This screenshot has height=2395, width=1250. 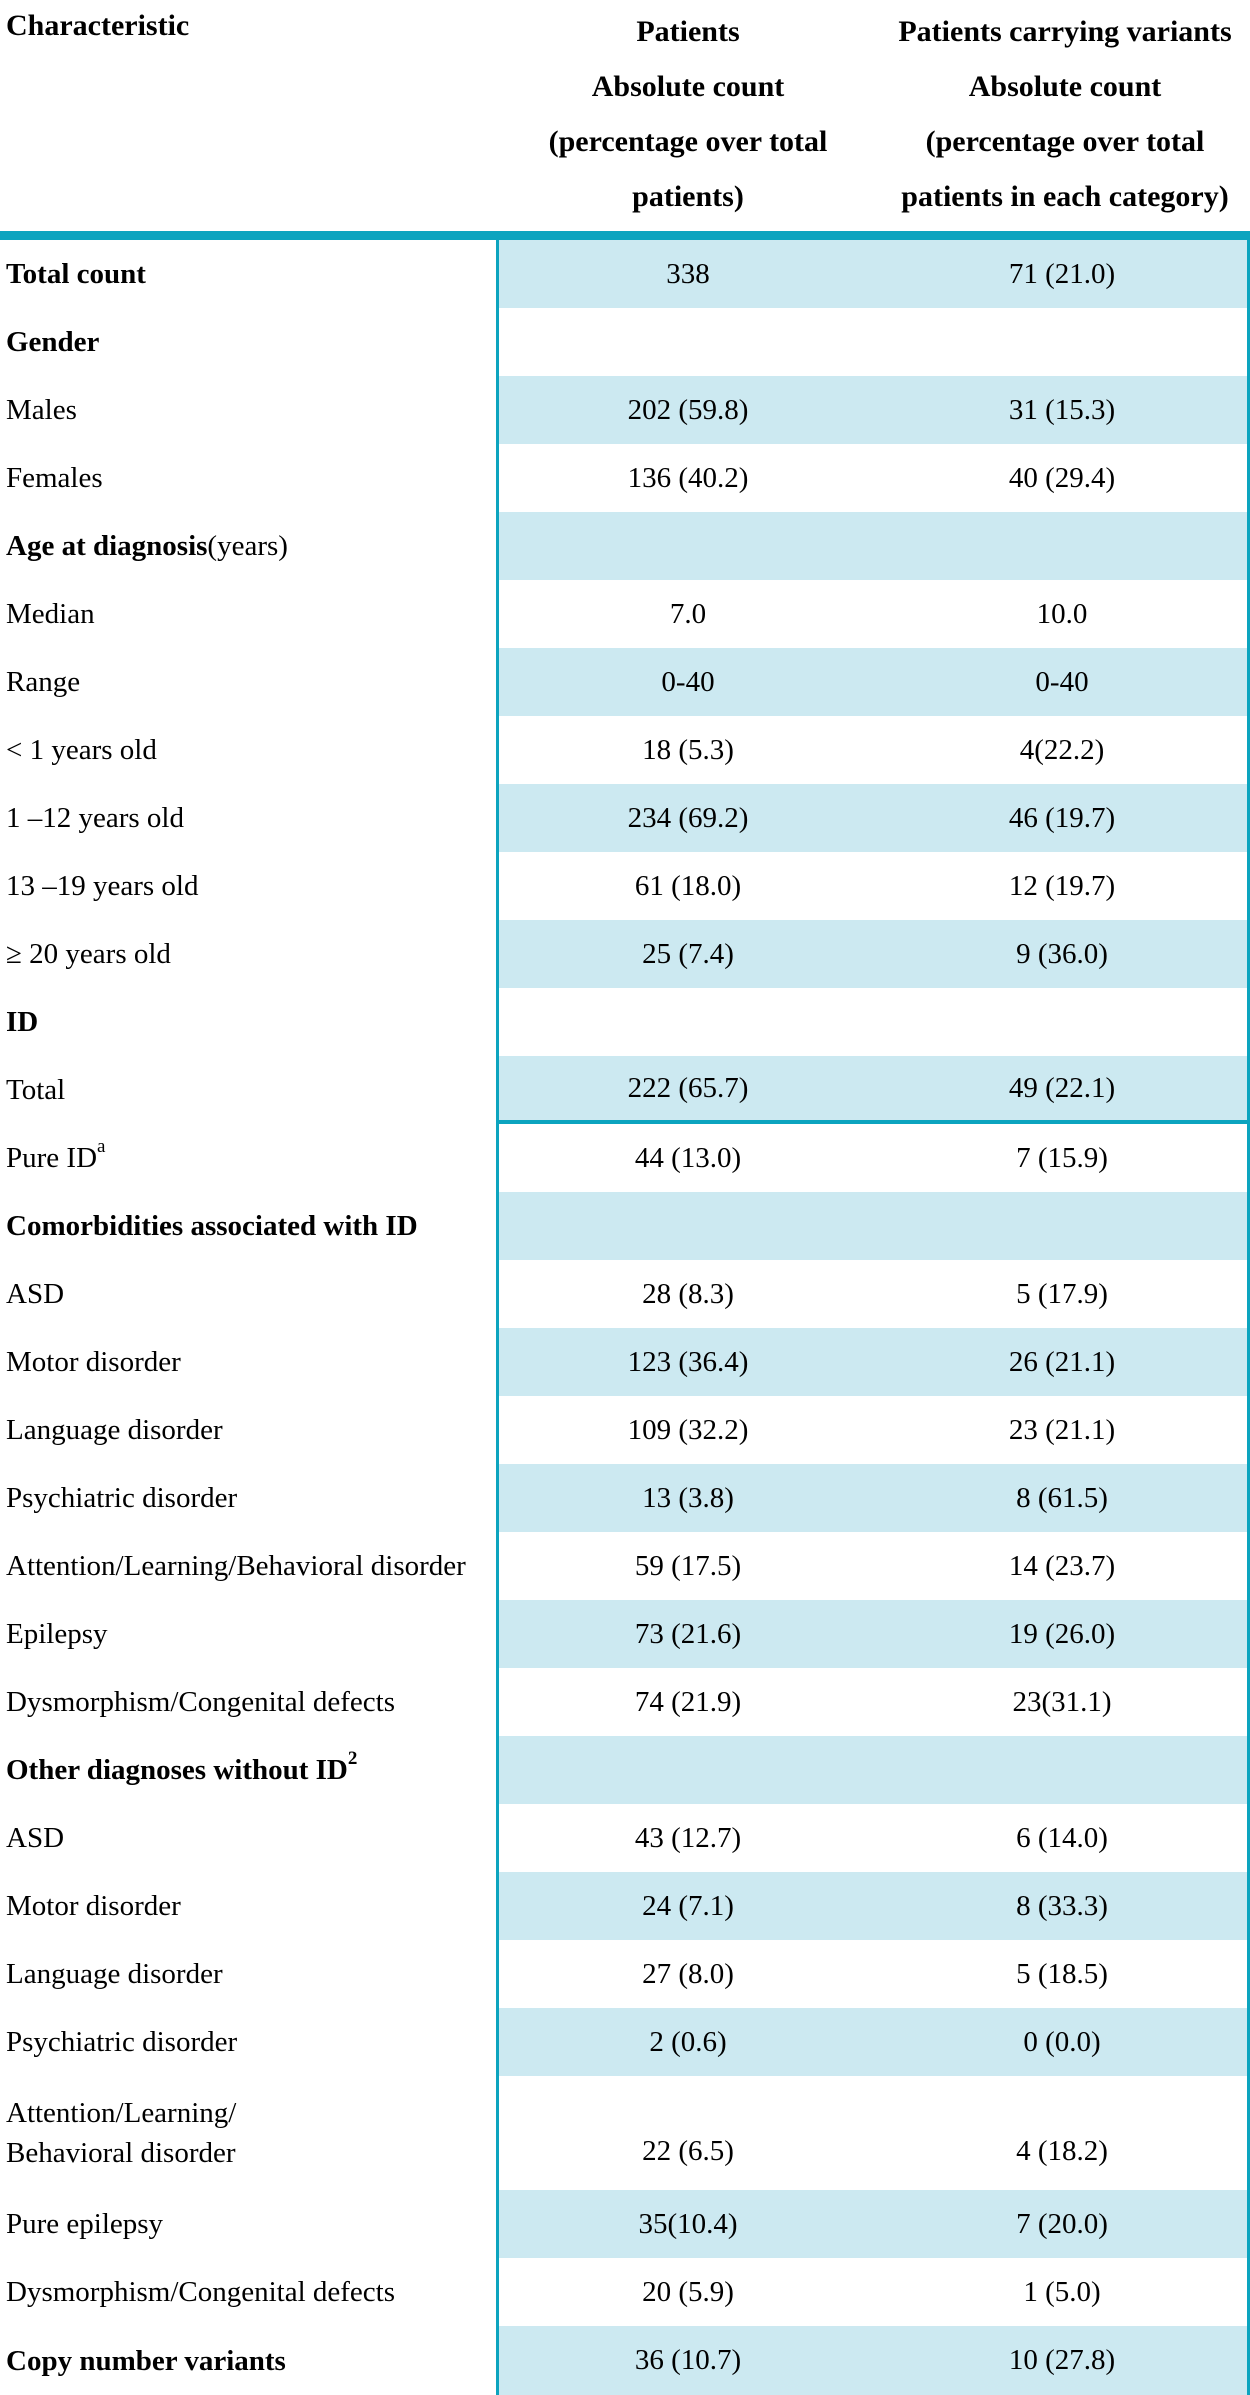 What do you see at coordinates (688, 1905) in the screenshot?
I see `patients-count-value: 24 (7.1)` at bounding box center [688, 1905].